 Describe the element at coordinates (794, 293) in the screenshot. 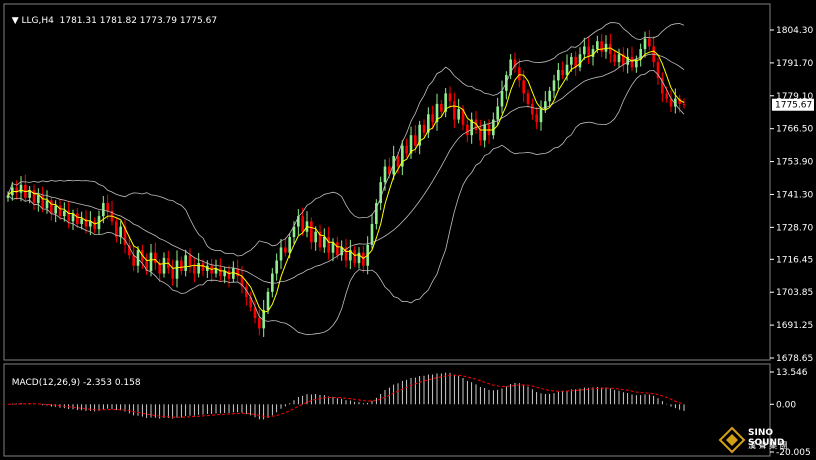

I see `price-tick-label: 1703.85` at that location.